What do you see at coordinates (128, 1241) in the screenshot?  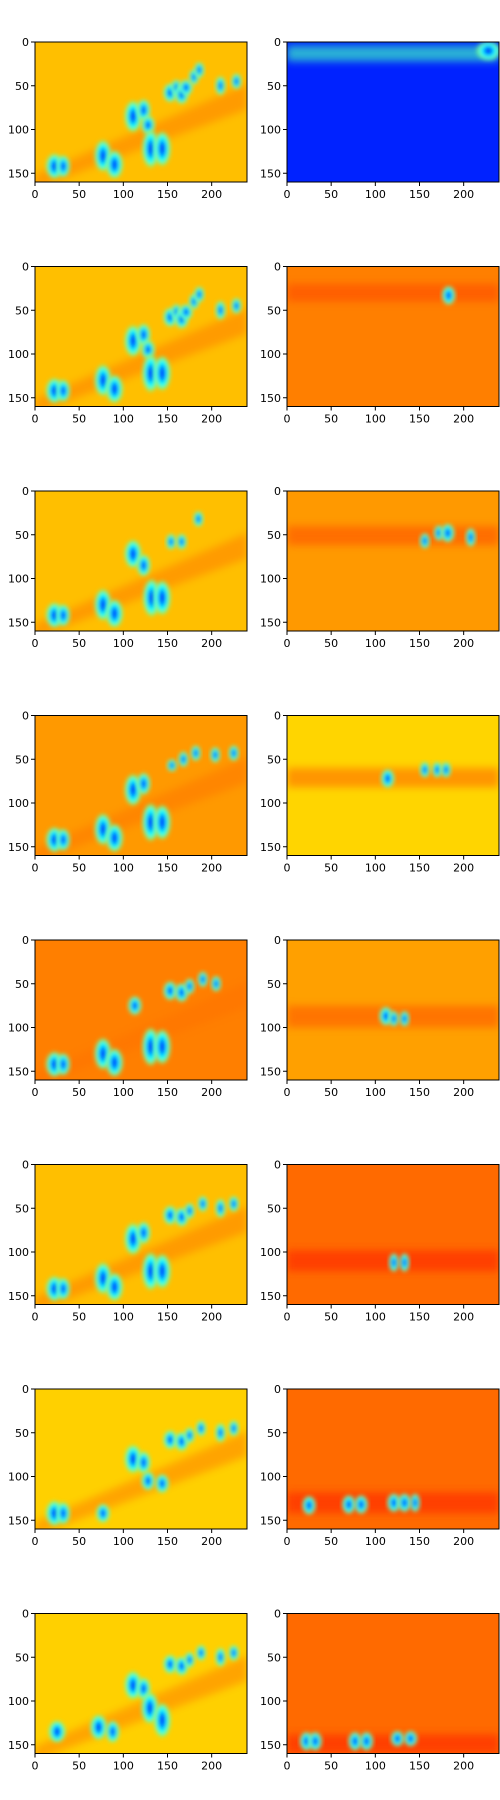 I see `heatmap-panel-r6-left: 0 50 100 150 200 0 50 100 150` at bounding box center [128, 1241].